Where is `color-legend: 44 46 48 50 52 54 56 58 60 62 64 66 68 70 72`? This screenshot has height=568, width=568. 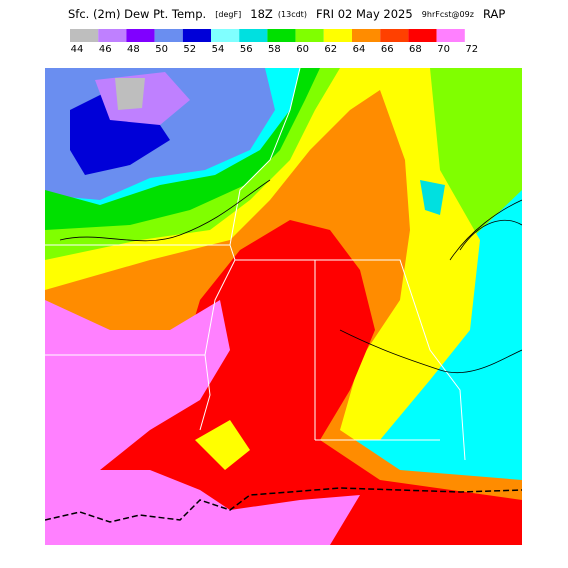 color-legend: 44 46 48 50 52 54 56 58 60 62 64 66 68 70 72 is located at coordinates (274, 42).